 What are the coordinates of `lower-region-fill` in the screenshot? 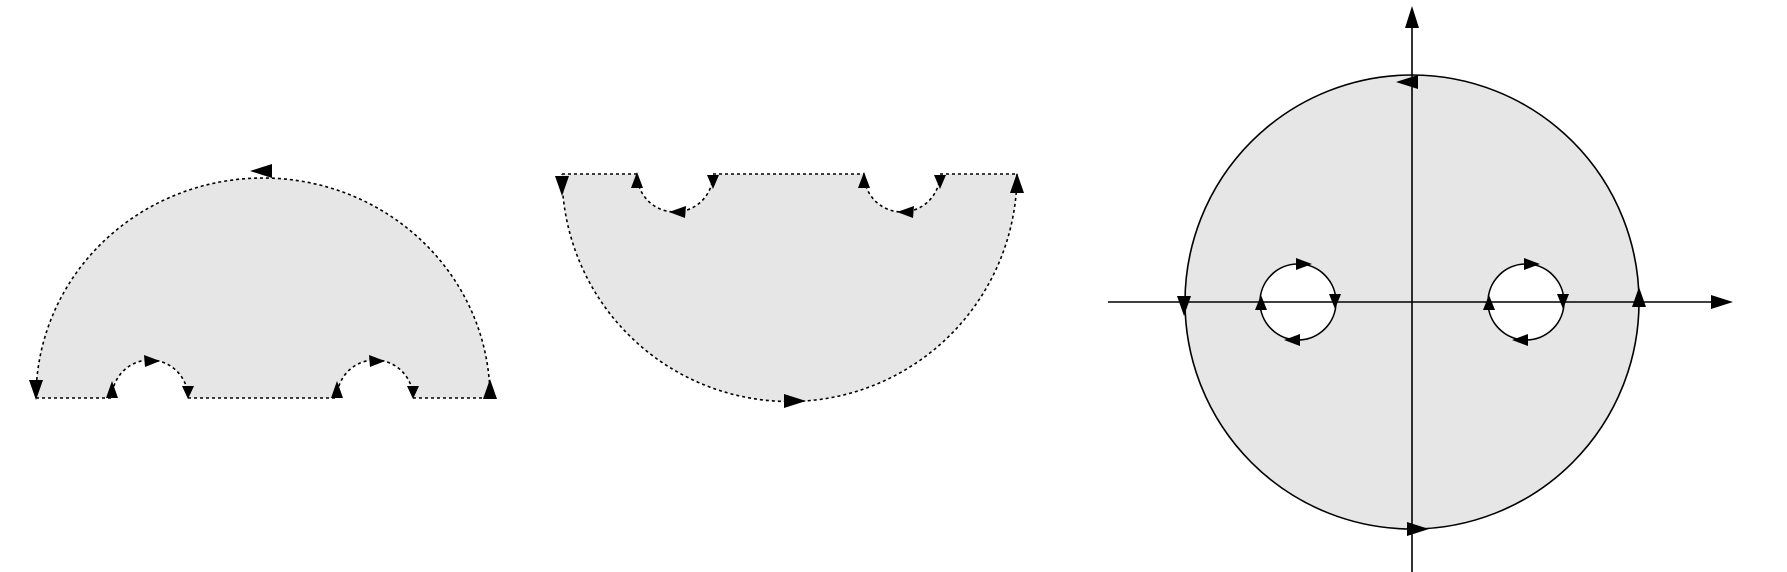 It's located at (789, 288).